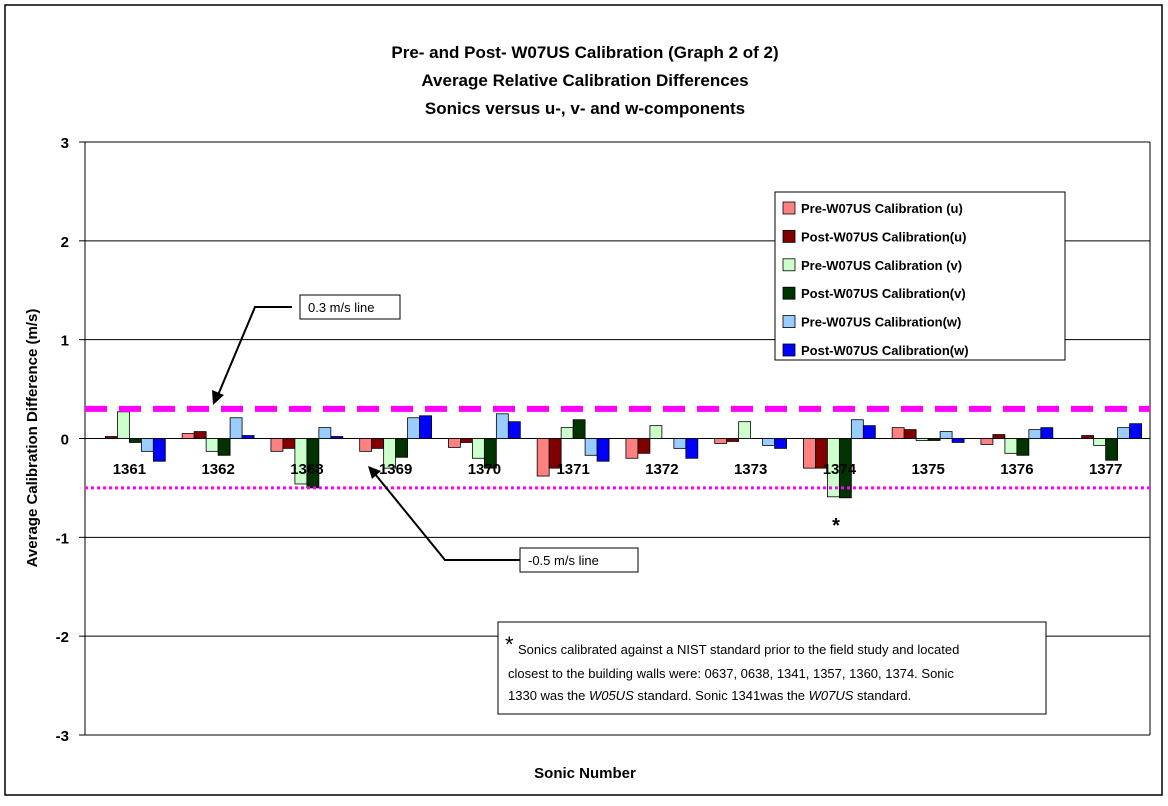 This screenshot has height=806, width=1168. Describe the element at coordinates (836, 526) in the screenshot. I see `annotation-marker: *` at that location.